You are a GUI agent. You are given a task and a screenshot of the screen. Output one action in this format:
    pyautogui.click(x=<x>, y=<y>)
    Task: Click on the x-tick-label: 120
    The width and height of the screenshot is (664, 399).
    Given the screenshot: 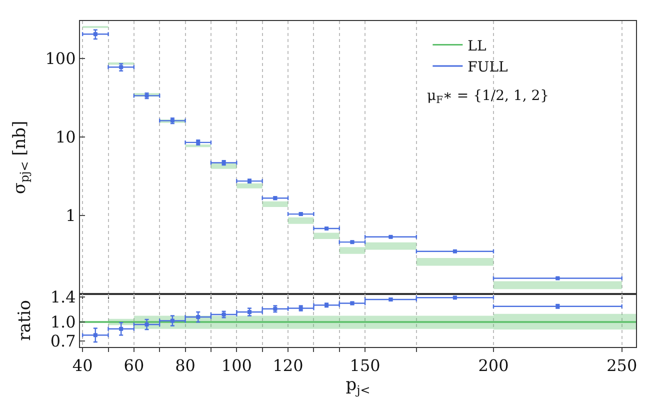 What is the action you would take?
    pyautogui.click(x=288, y=366)
    